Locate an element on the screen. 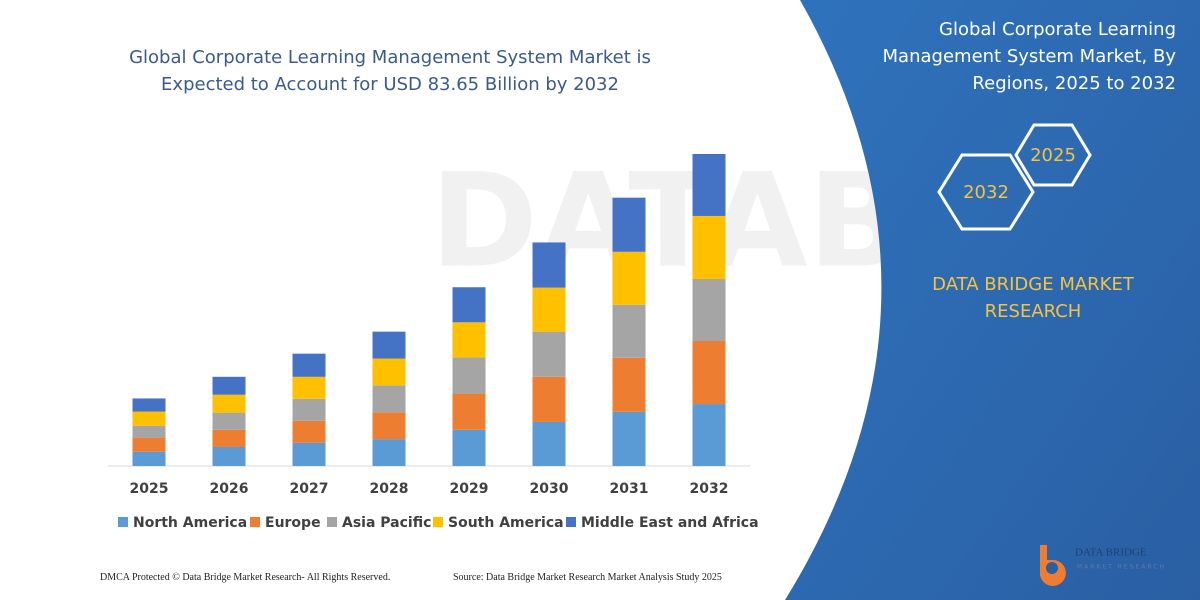 This screenshot has height=600, width=1200. x-tick-label: 2030 is located at coordinates (549, 489).